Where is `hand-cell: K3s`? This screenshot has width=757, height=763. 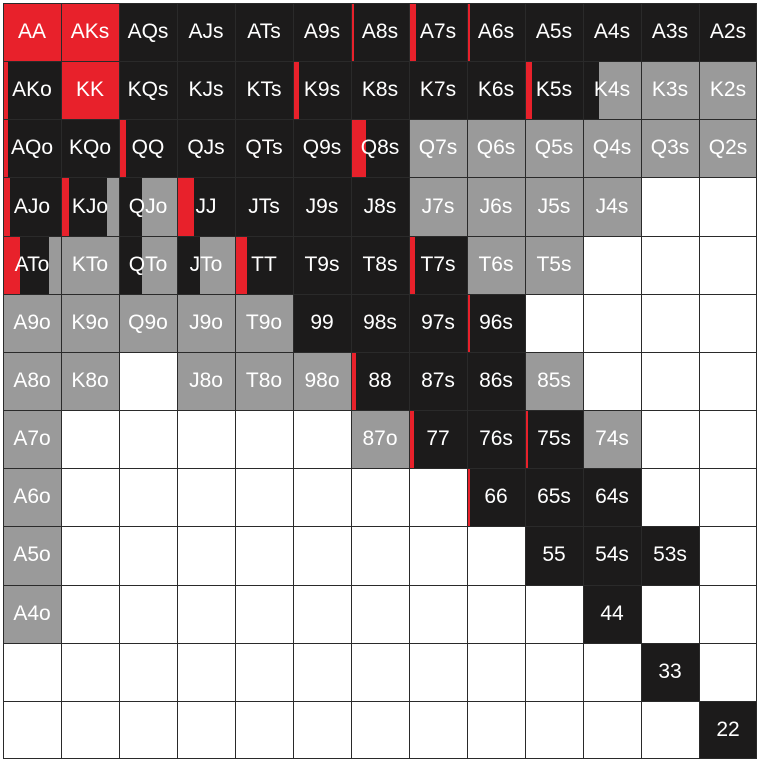
hand-cell: K3s is located at coordinates (670, 90).